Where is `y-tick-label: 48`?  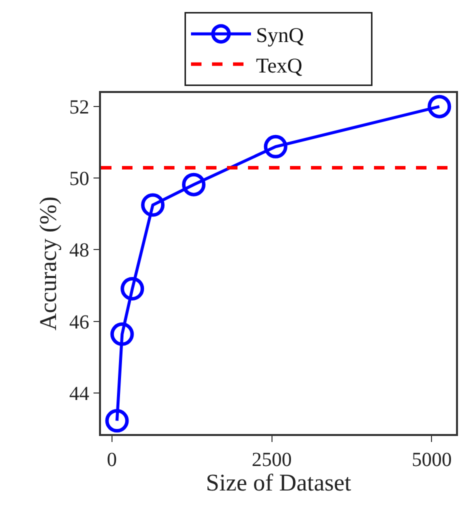
y-tick-label: 48 is located at coordinates (79, 251).